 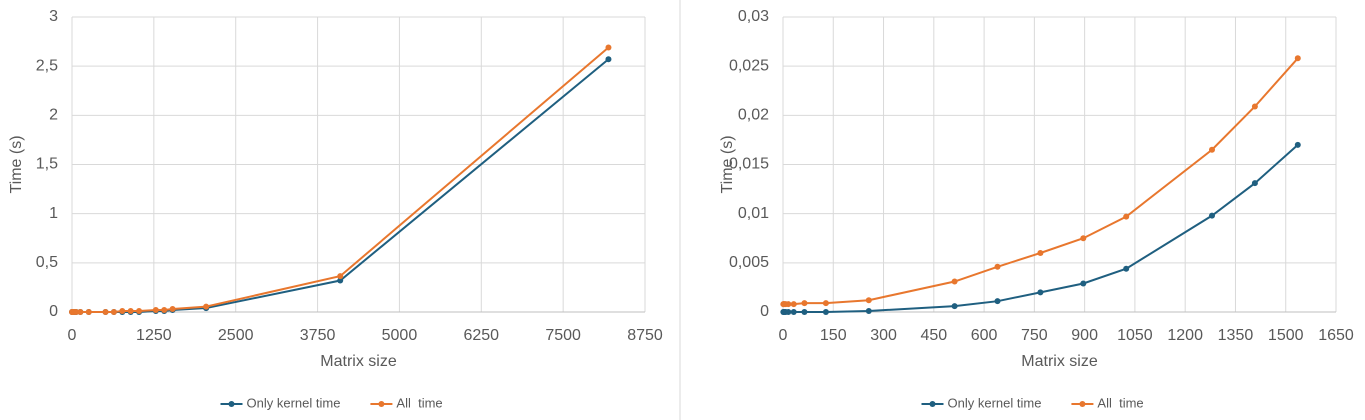 What do you see at coordinates (753, 213) in the screenshot?
I see `y-tick-label: 0,01` at bounding box center [753, 213].